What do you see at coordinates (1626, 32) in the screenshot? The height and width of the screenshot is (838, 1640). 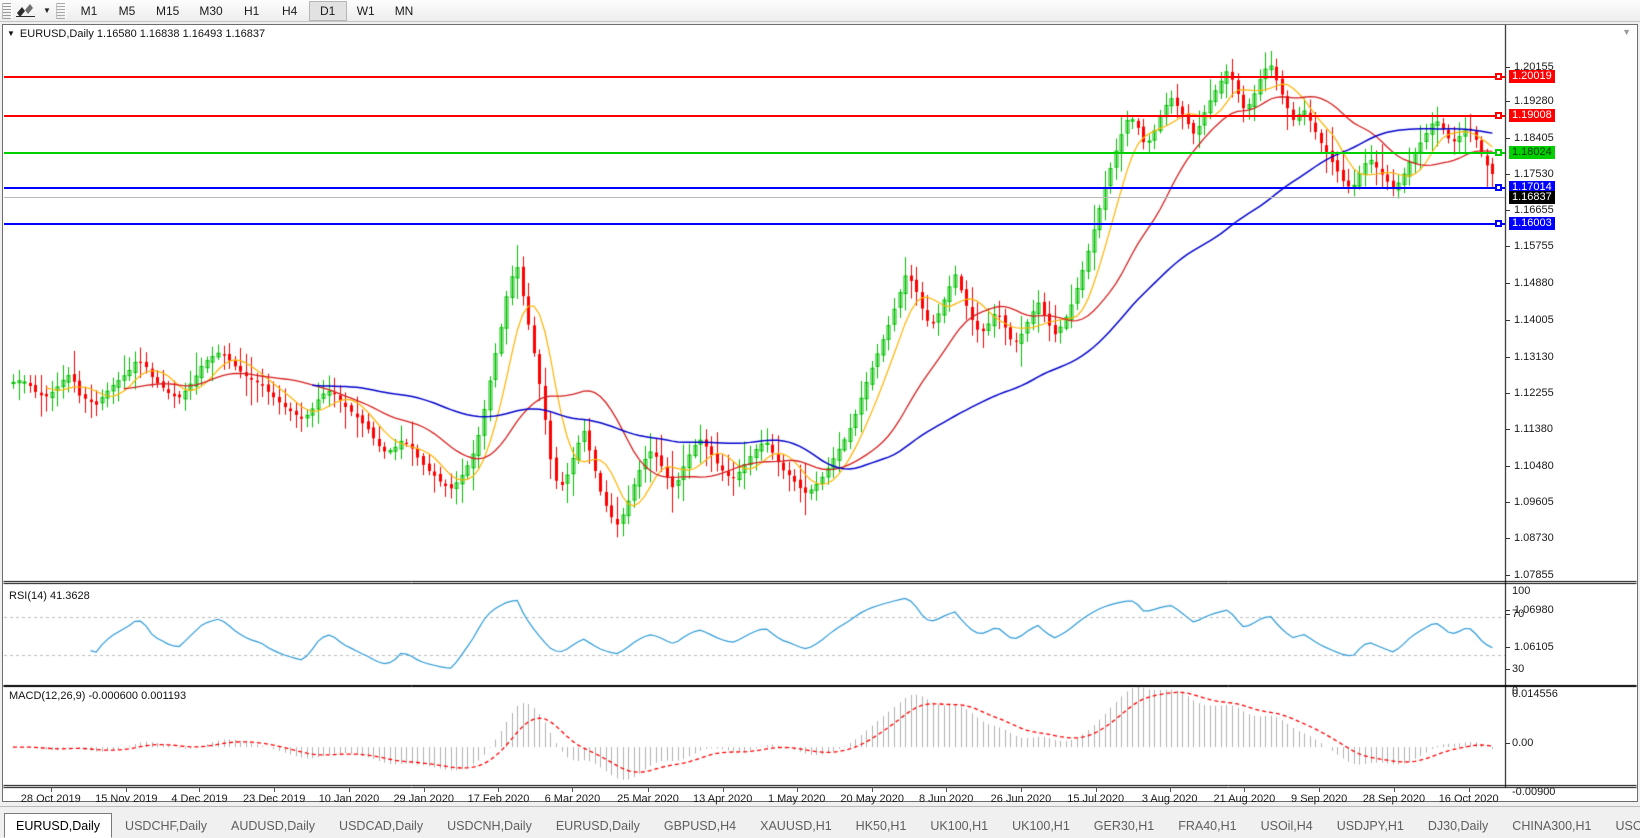 I see `chart-scroll-indicator: ▼` at bounding box center [1626, 32].